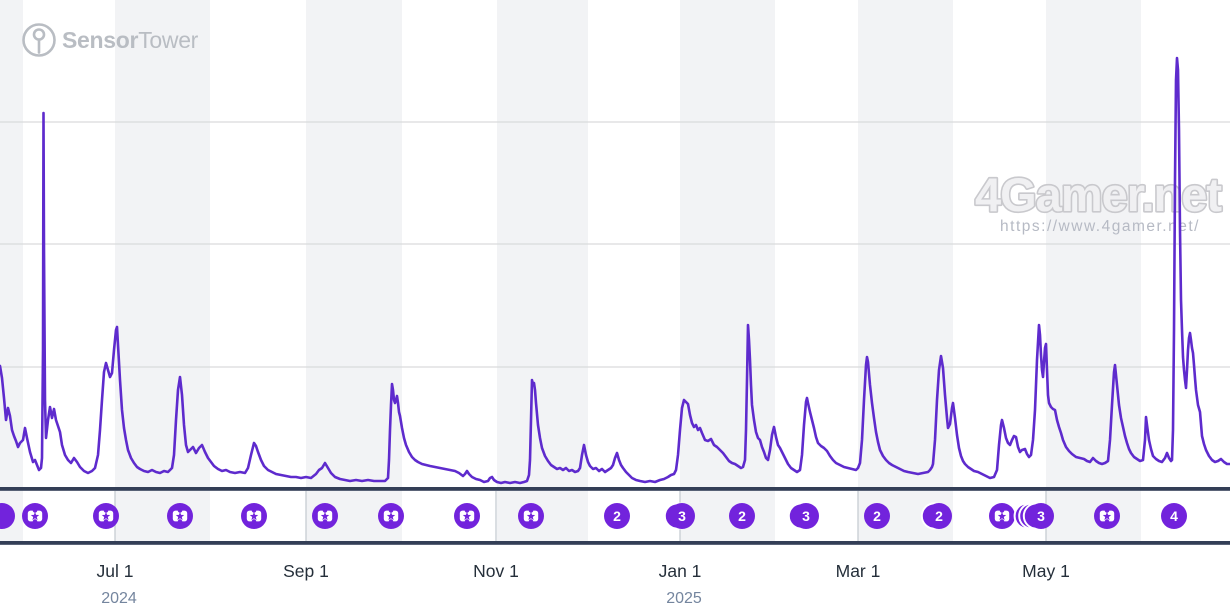  What do you see at coordinates (496, 571) in the screenshot?
I see `axis-month-label: Nov 1` at bounding box center [496, 571].